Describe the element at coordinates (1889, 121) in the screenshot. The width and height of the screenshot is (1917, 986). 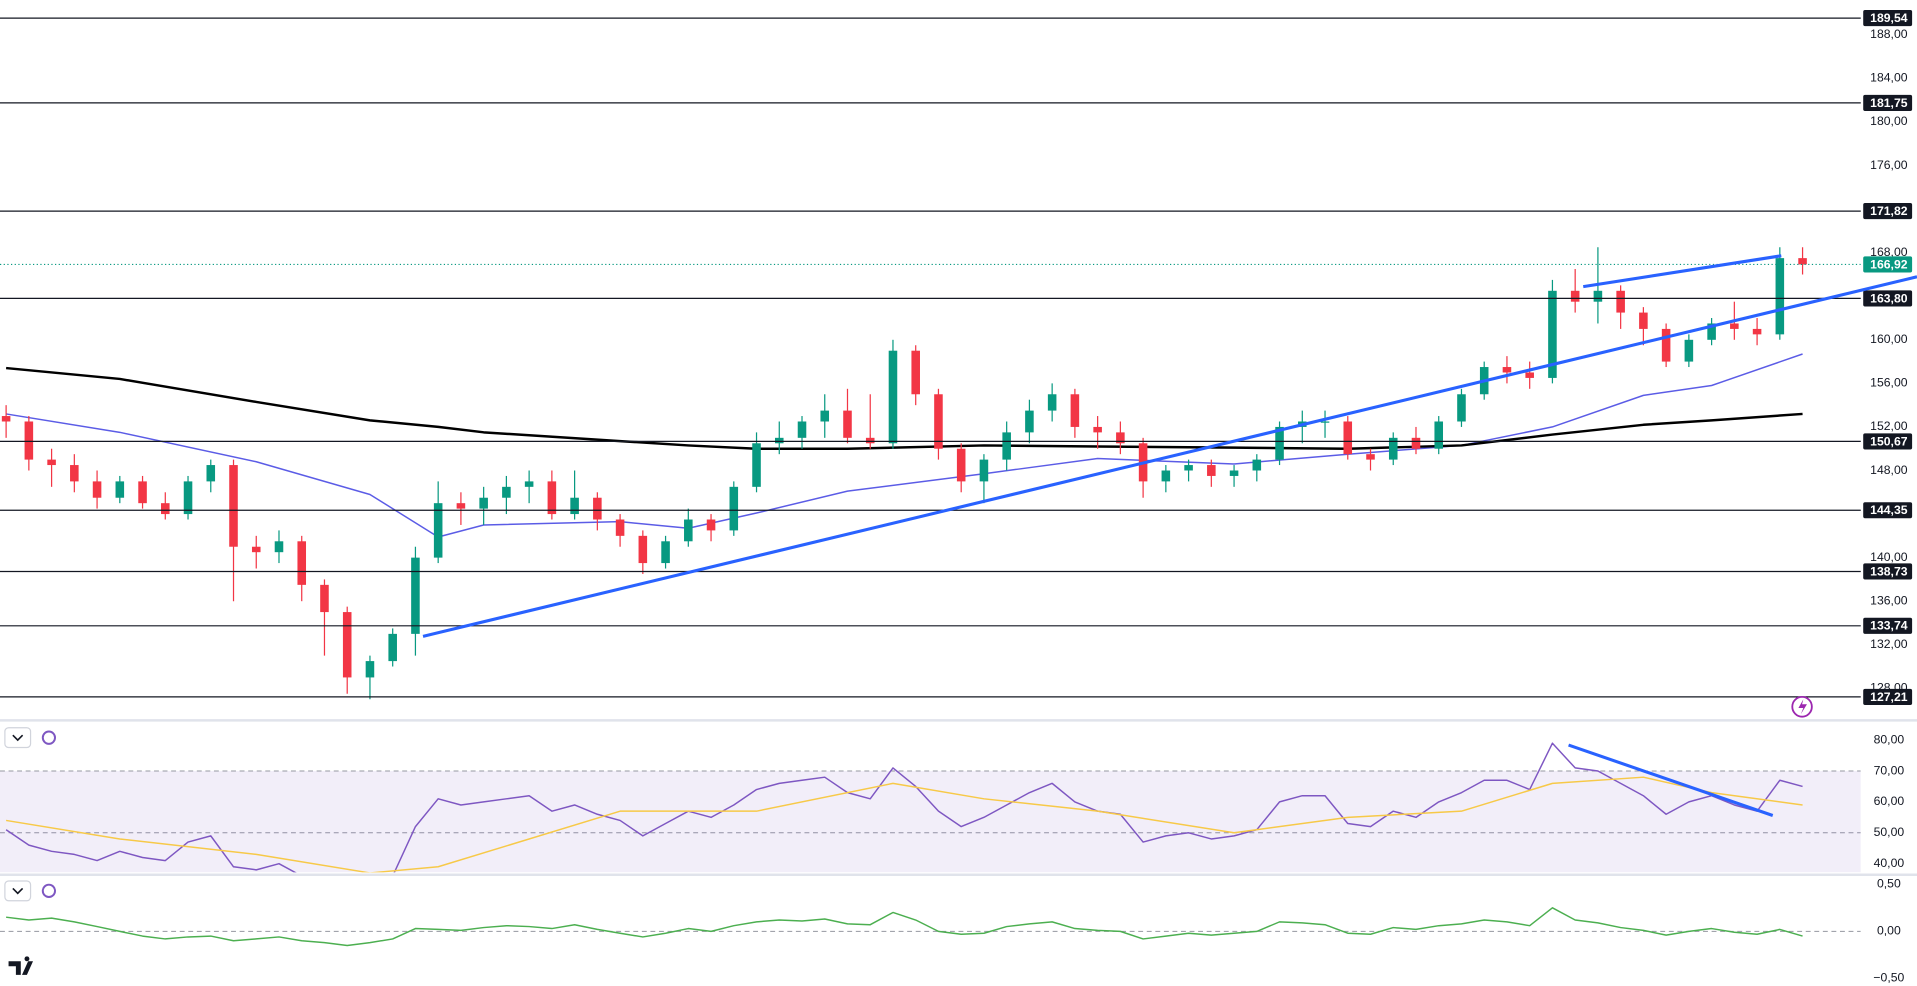
I see `y-tick-label: 180,00` at that location.